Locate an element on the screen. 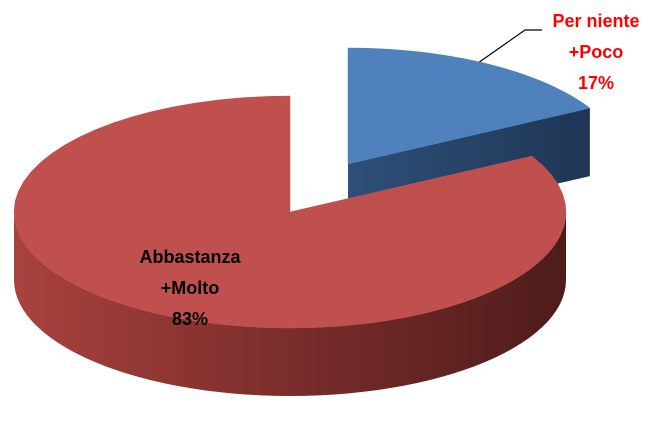  value-label: 83% is located at coordinates (190, 319).